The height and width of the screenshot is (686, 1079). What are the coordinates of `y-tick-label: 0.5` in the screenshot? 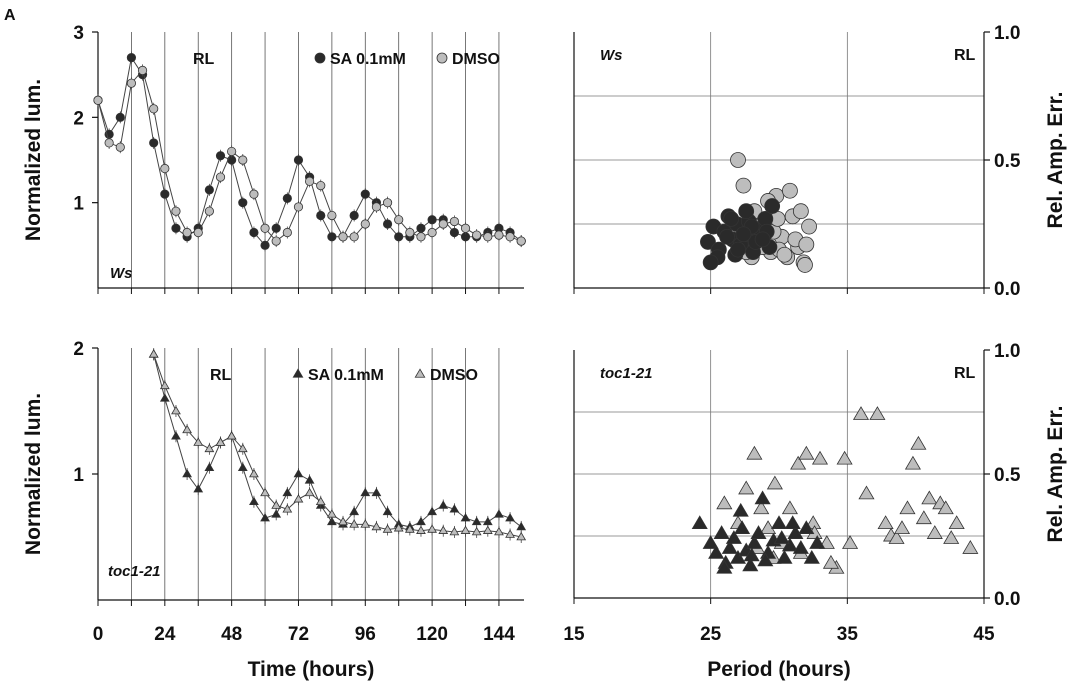 It's located at (1007, 475).